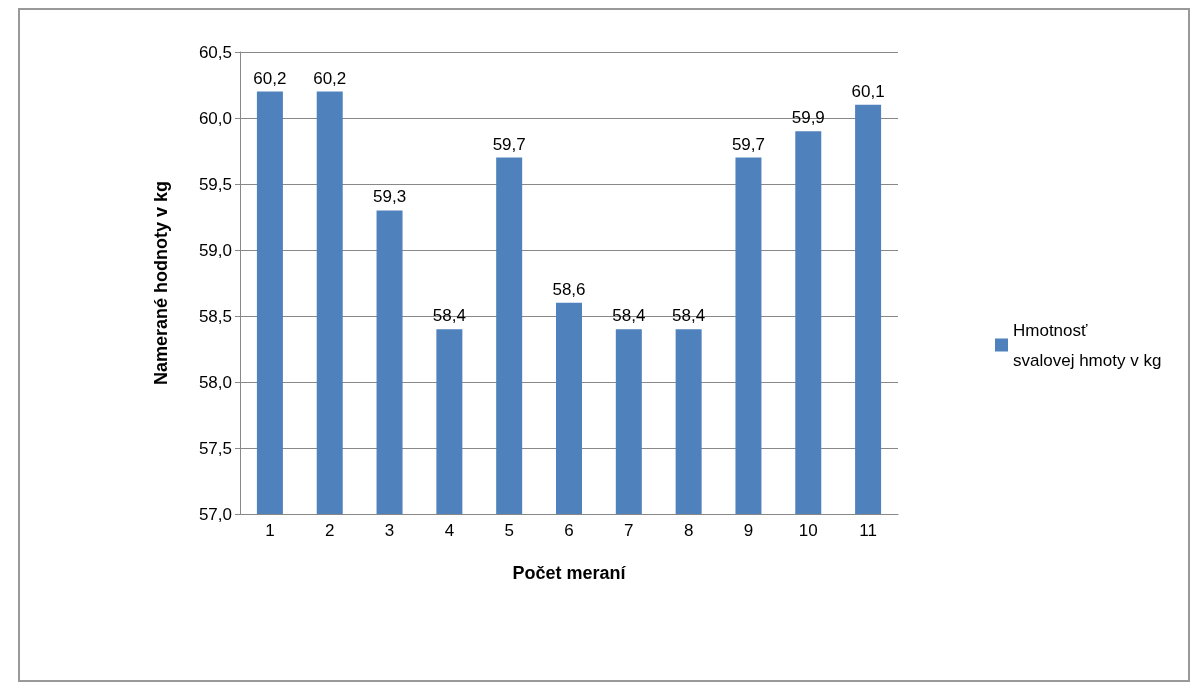 The height and width of the screenshot is (684, 1199). Describe the element at coordinates (569, 573) in the screenshot. I see `x-axis-title: Počet meraní` at that location.